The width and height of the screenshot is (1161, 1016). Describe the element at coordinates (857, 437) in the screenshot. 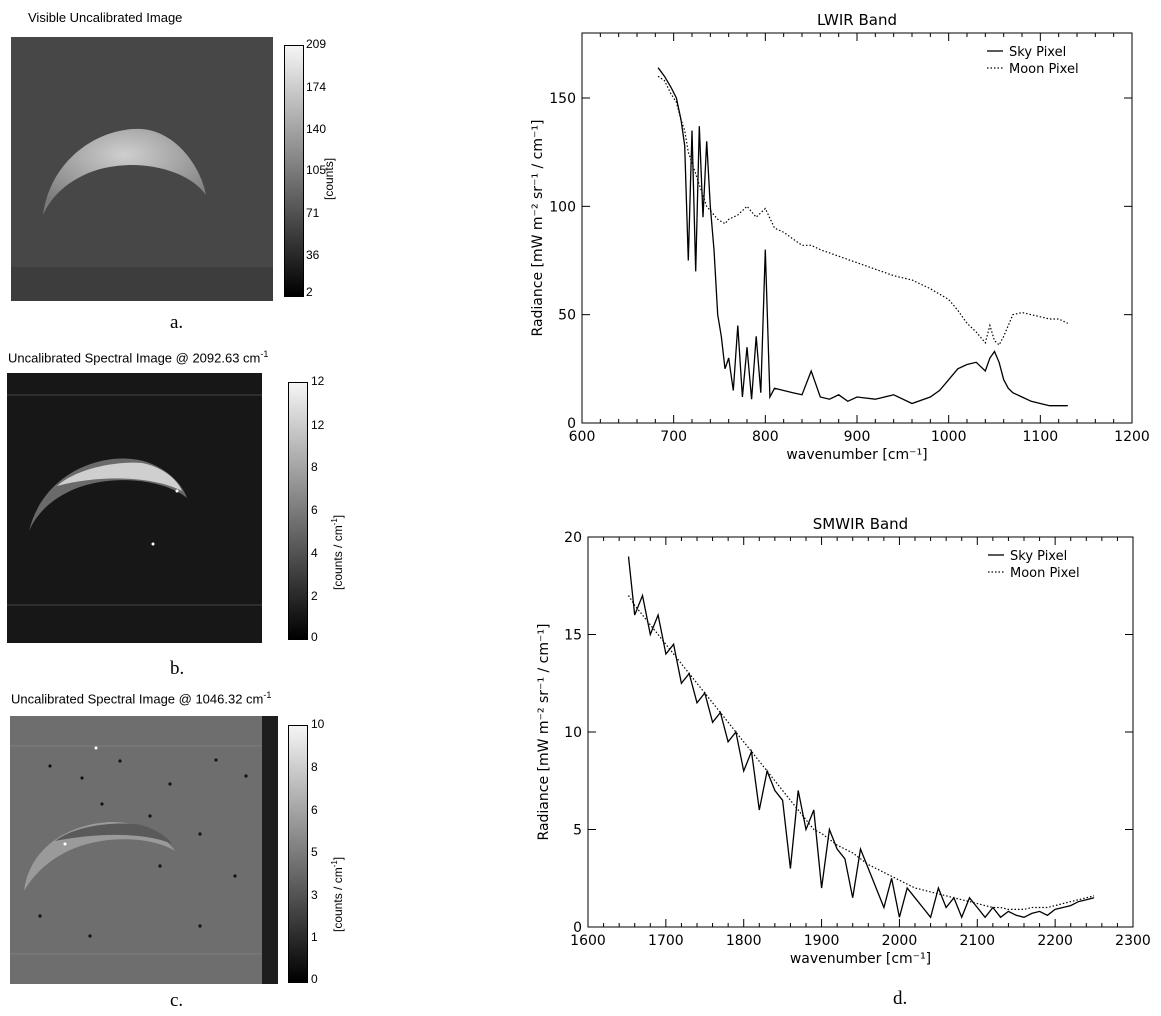

I see `x-tick-label: 900` at that location.